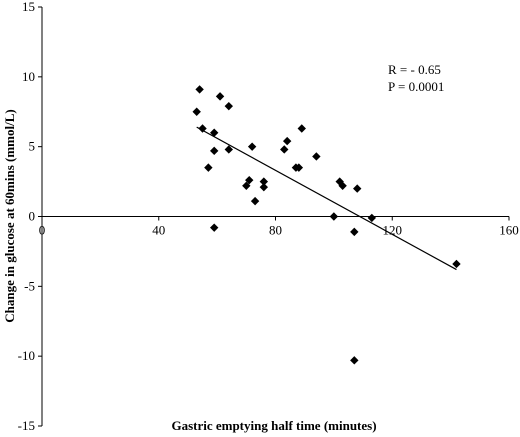 This screenshot has height=437, width=520. Describe the element at coordinates (28, 76) in the screenshot. I see `y-tick-label: 10` at that location.